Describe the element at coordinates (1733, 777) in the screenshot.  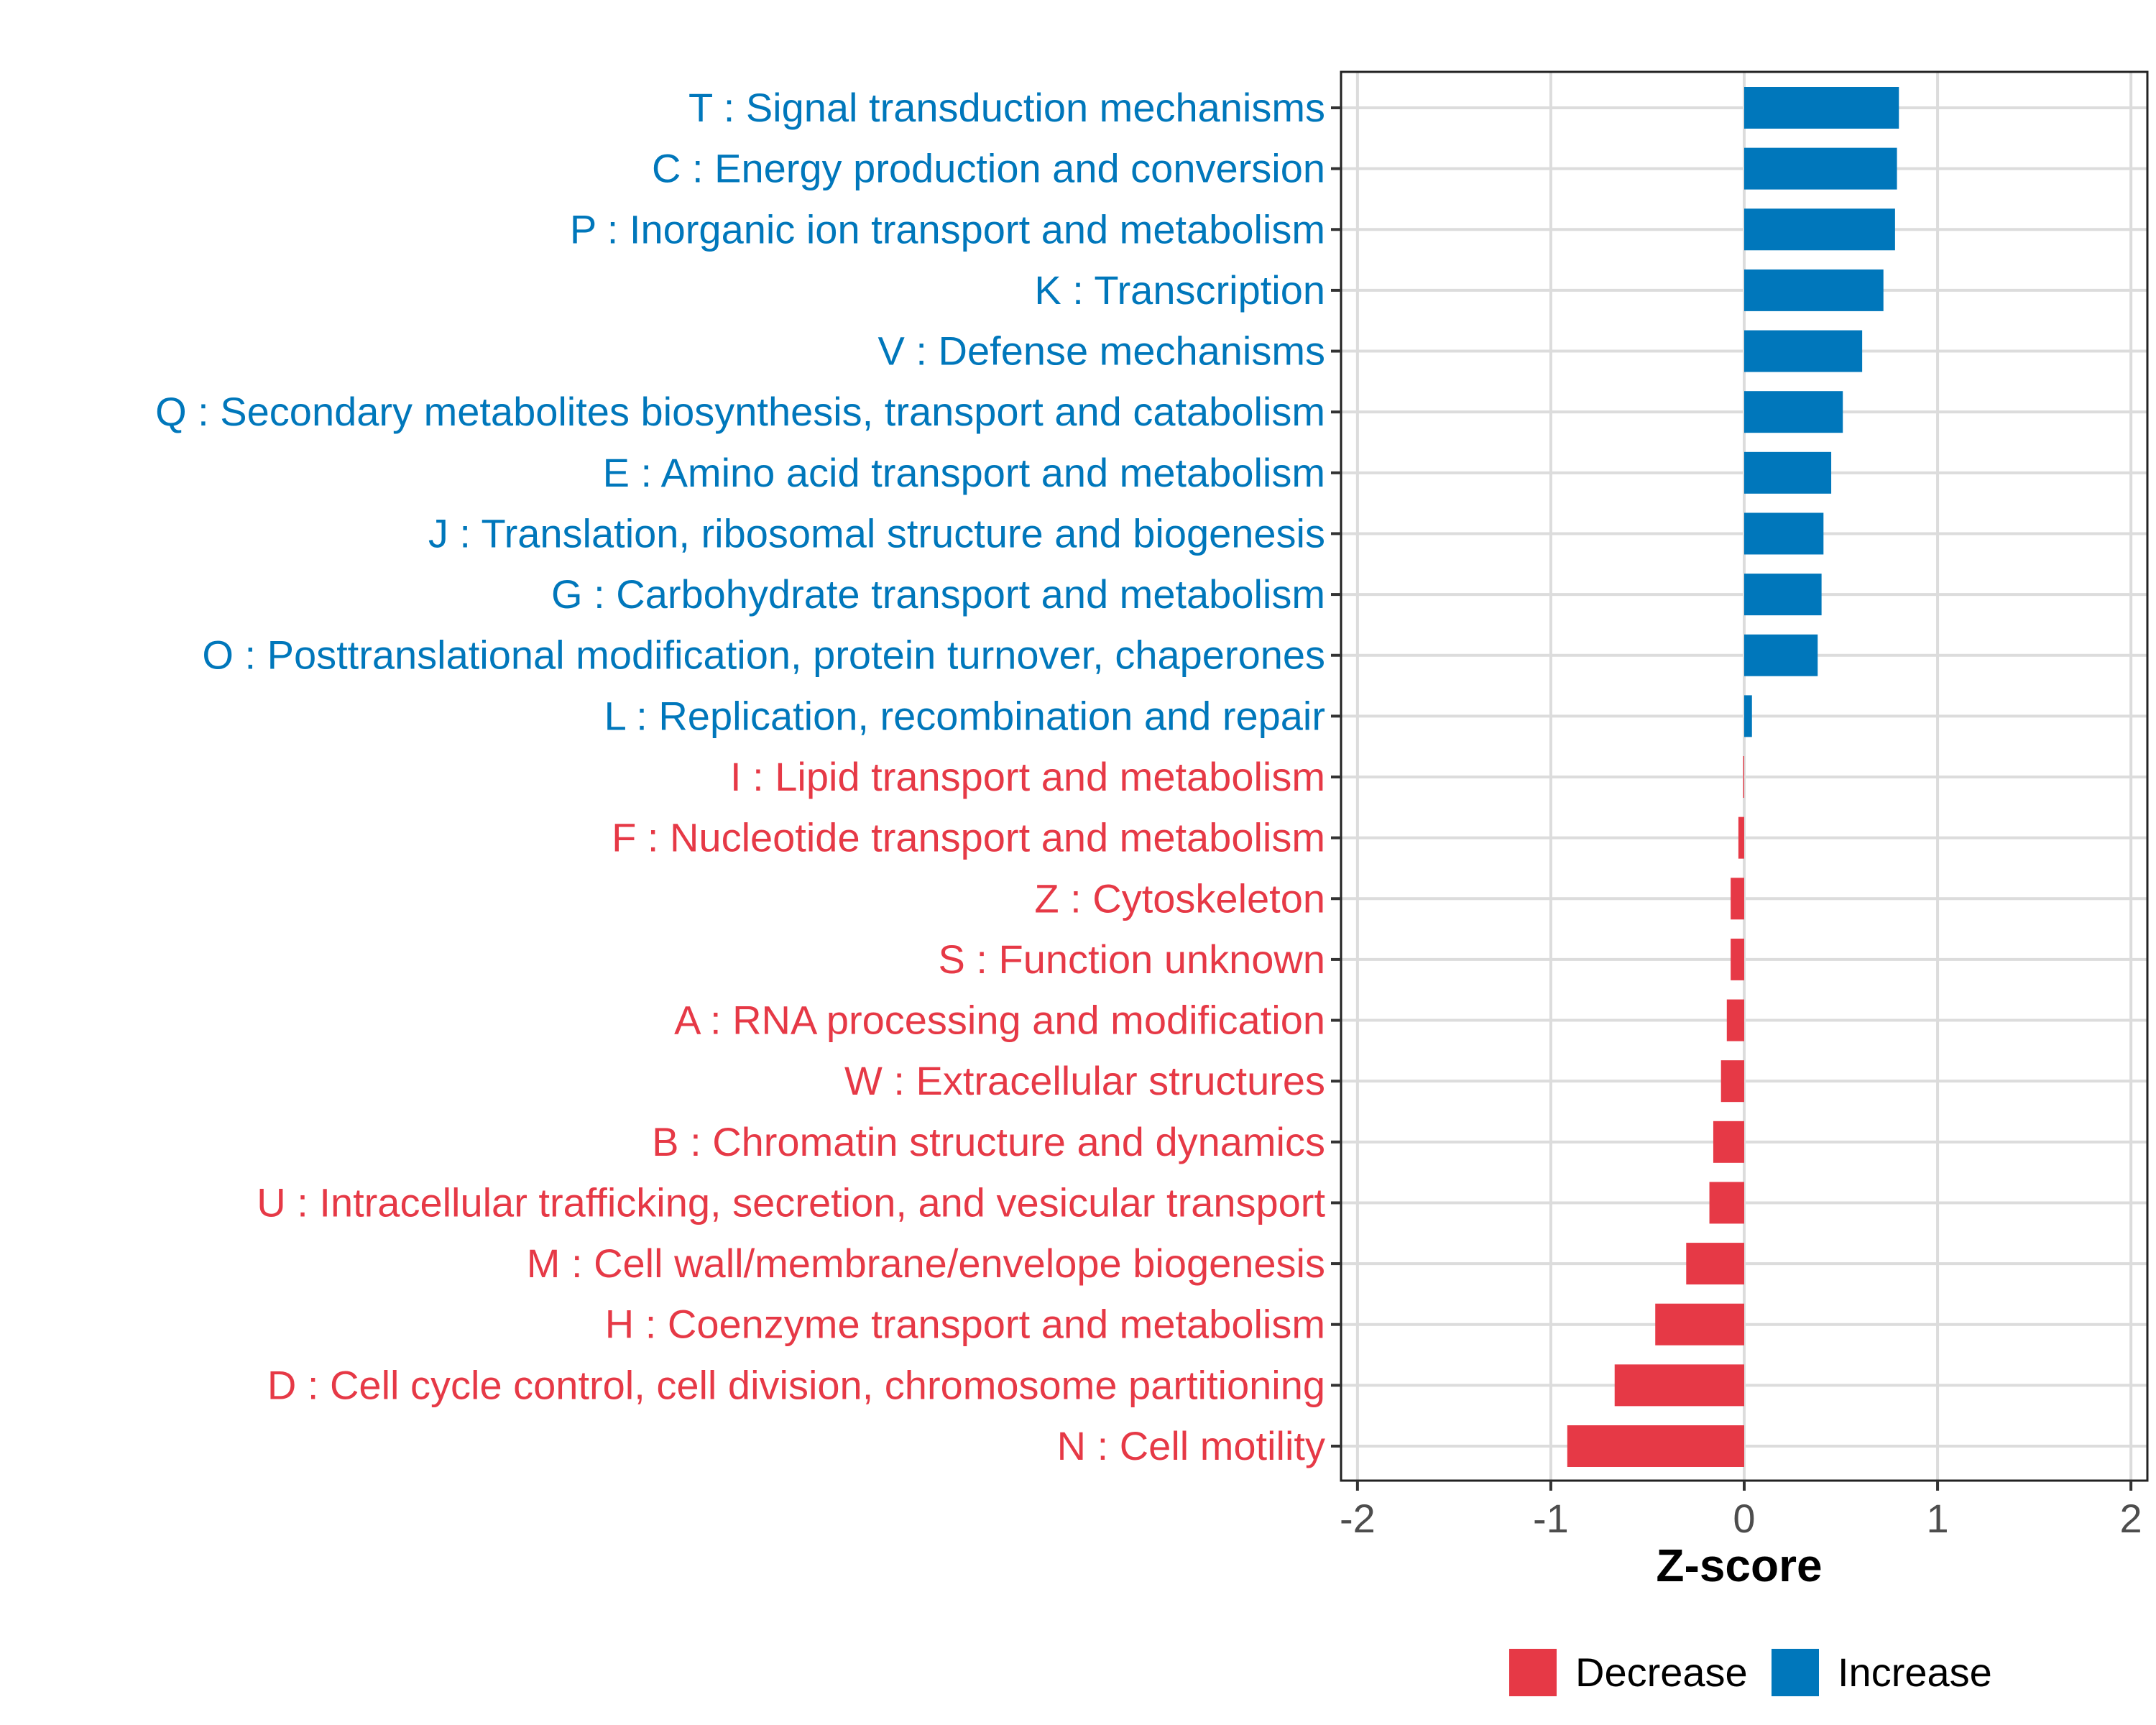
I see `bars` at that location.